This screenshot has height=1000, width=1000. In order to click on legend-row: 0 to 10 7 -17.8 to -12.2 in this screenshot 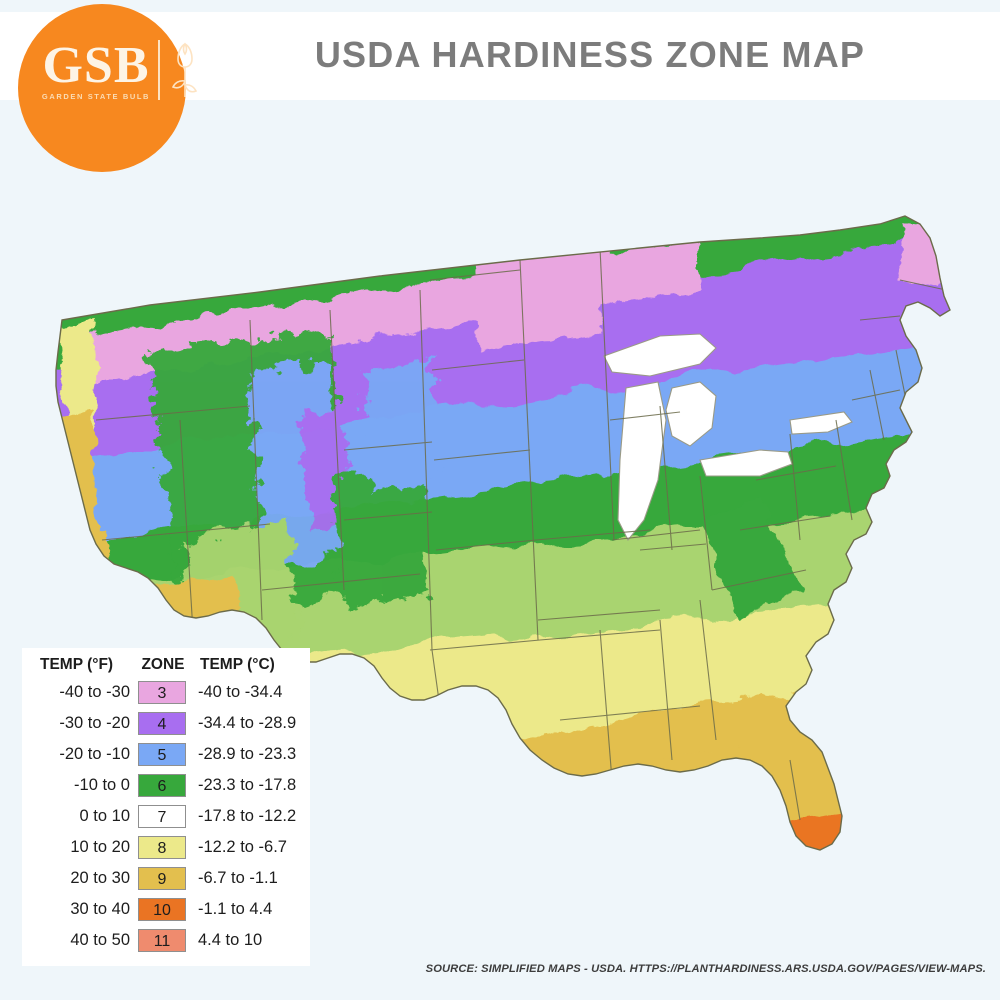, I will do `click(166, 816)`.